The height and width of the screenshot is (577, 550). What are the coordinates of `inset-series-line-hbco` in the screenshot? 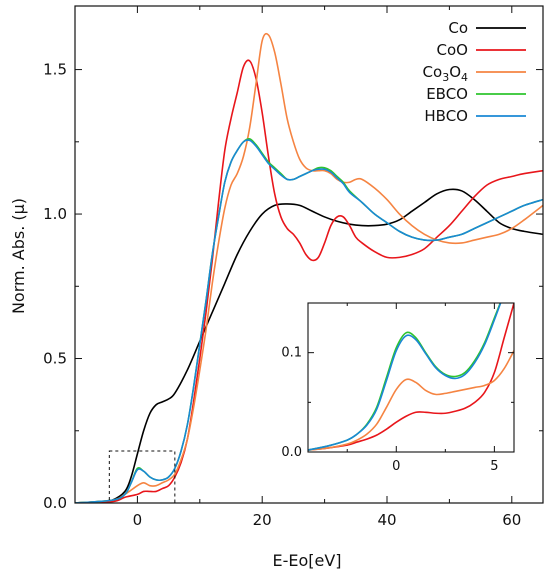 It's located at (405, 377).